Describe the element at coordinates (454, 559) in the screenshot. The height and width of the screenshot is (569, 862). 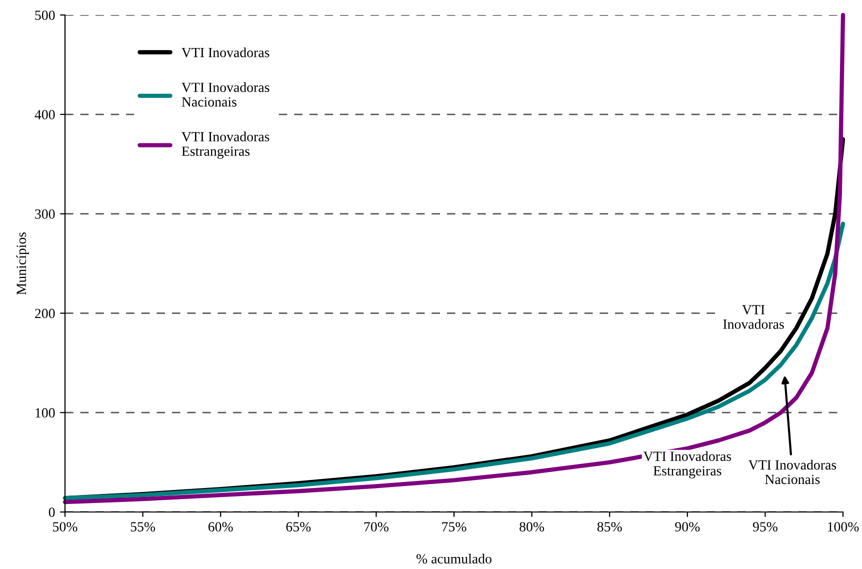
I see `x-axis-title: % acumulado` at that location.